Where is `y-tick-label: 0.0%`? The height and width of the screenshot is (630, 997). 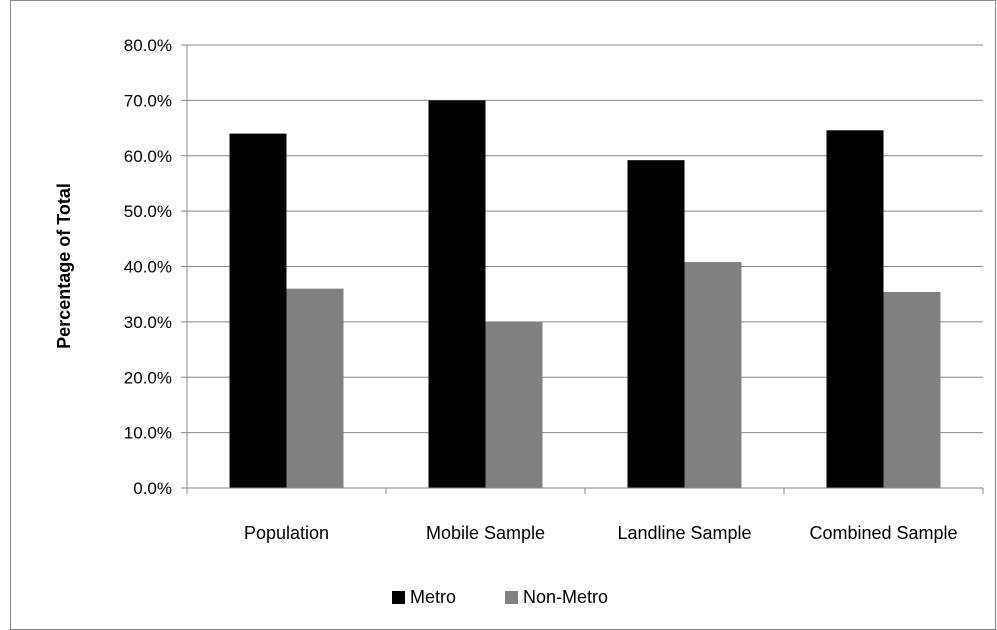 y-tick-label: 0.0% is located at coordinates (152, 488).